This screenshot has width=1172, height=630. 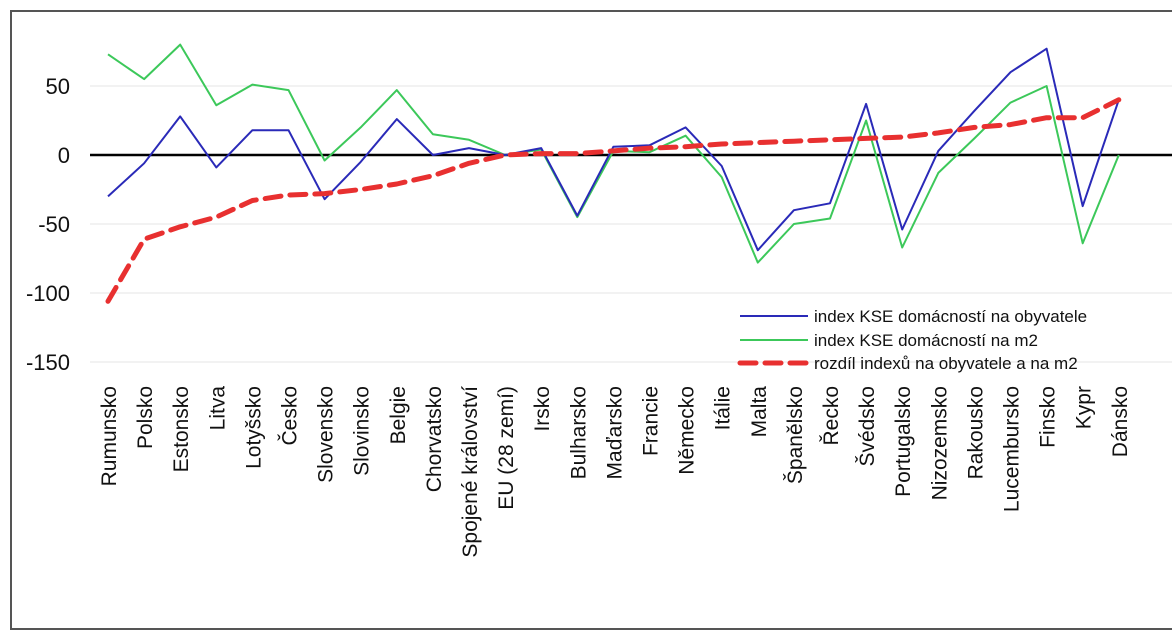 I want to click on y-tick-label: 0, so click(x=64, y=155).